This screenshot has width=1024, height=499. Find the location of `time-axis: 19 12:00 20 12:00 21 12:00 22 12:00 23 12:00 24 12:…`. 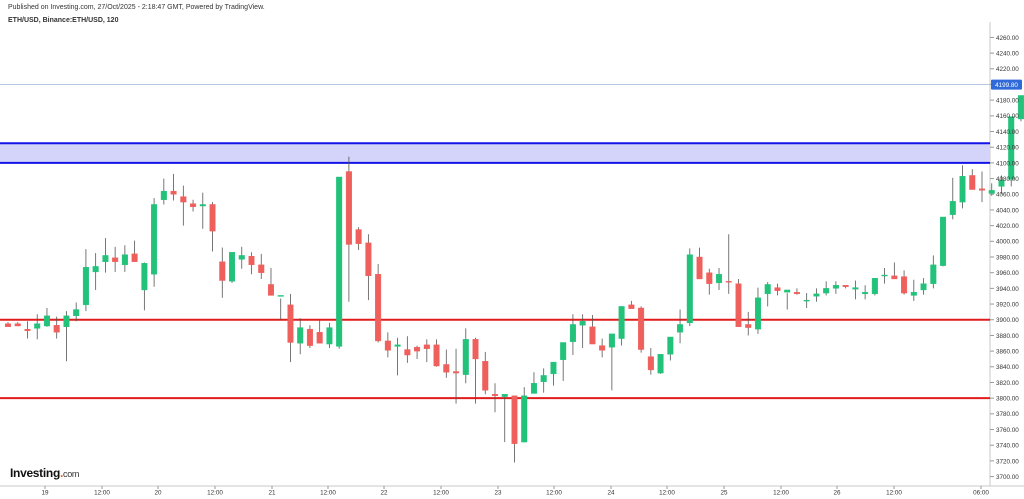

time-axis: 19 12:00 20 12:00 21 12:00 22 12:00 23 12:00 24 12:… is located at coordinates (515, 491).